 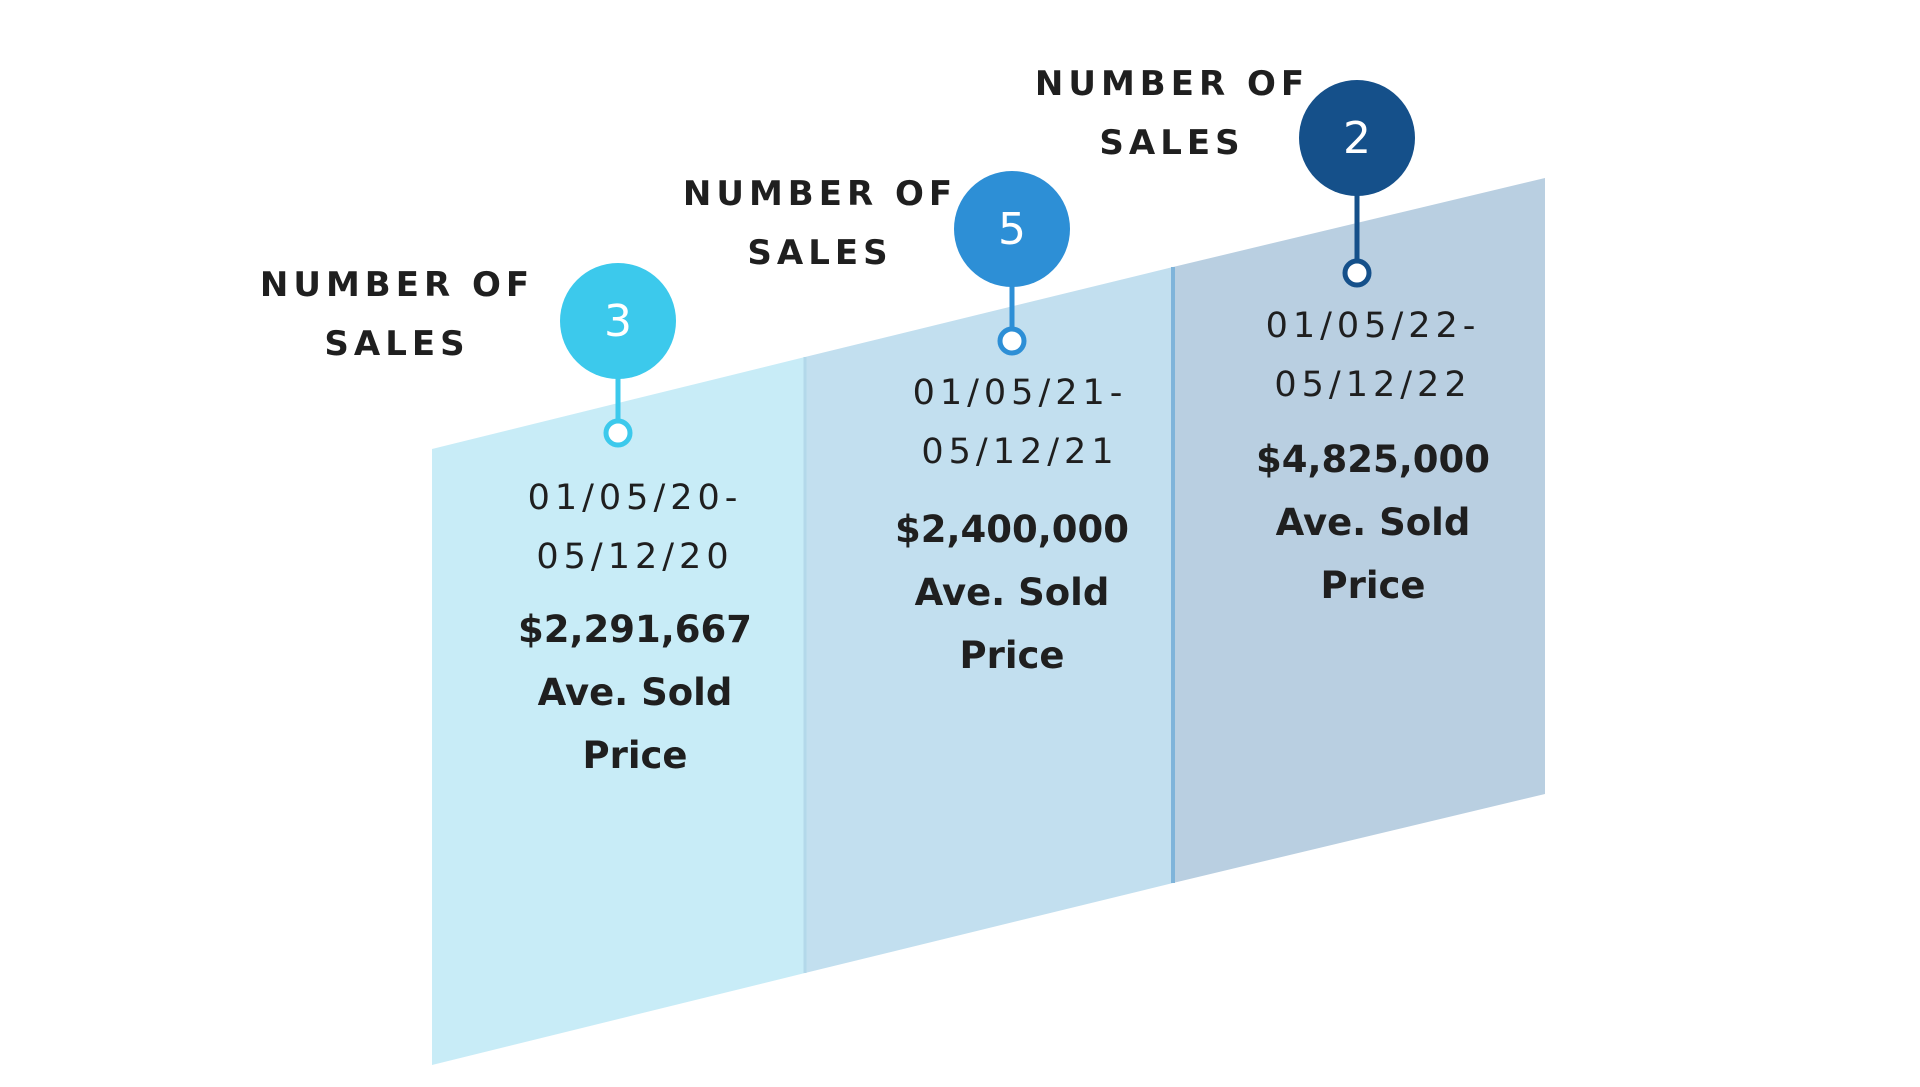 I want to click on sales-count-3: 2, so click(x=1357, y=138).